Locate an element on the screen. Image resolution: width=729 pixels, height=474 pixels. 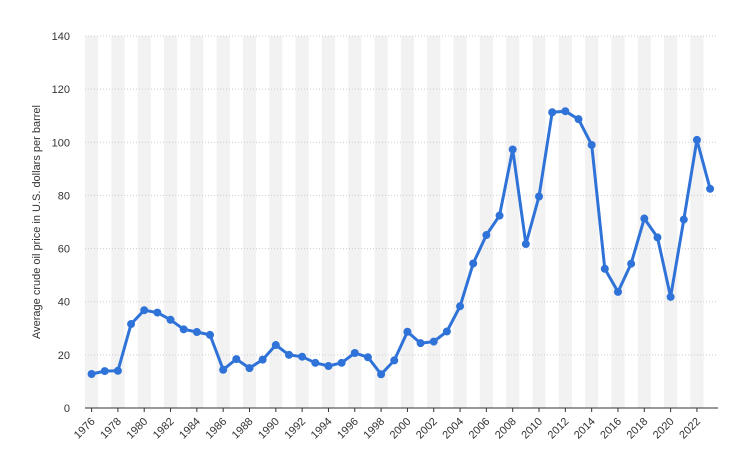
x-tick-label: 2014 is located at coordinates (585, 429).